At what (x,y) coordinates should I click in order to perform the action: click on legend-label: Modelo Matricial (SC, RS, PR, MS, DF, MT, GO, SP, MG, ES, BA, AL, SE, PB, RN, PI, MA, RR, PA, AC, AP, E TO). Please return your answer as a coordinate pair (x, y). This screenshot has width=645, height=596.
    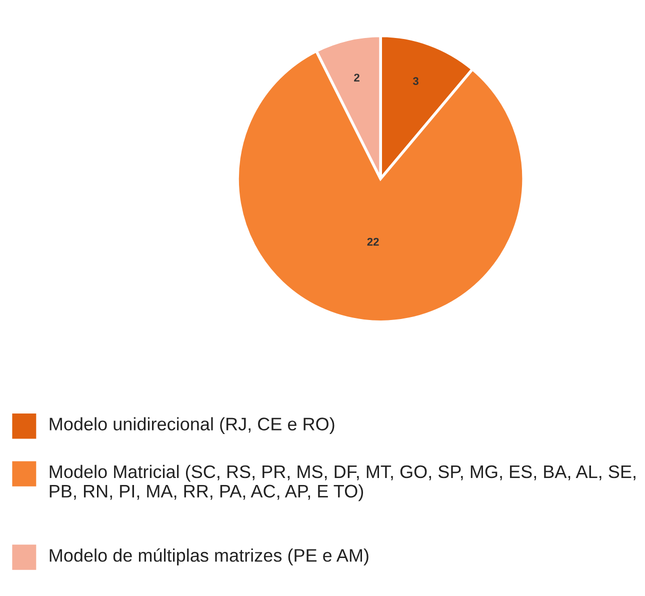
    Looking at the image, I should click on (343, 483).